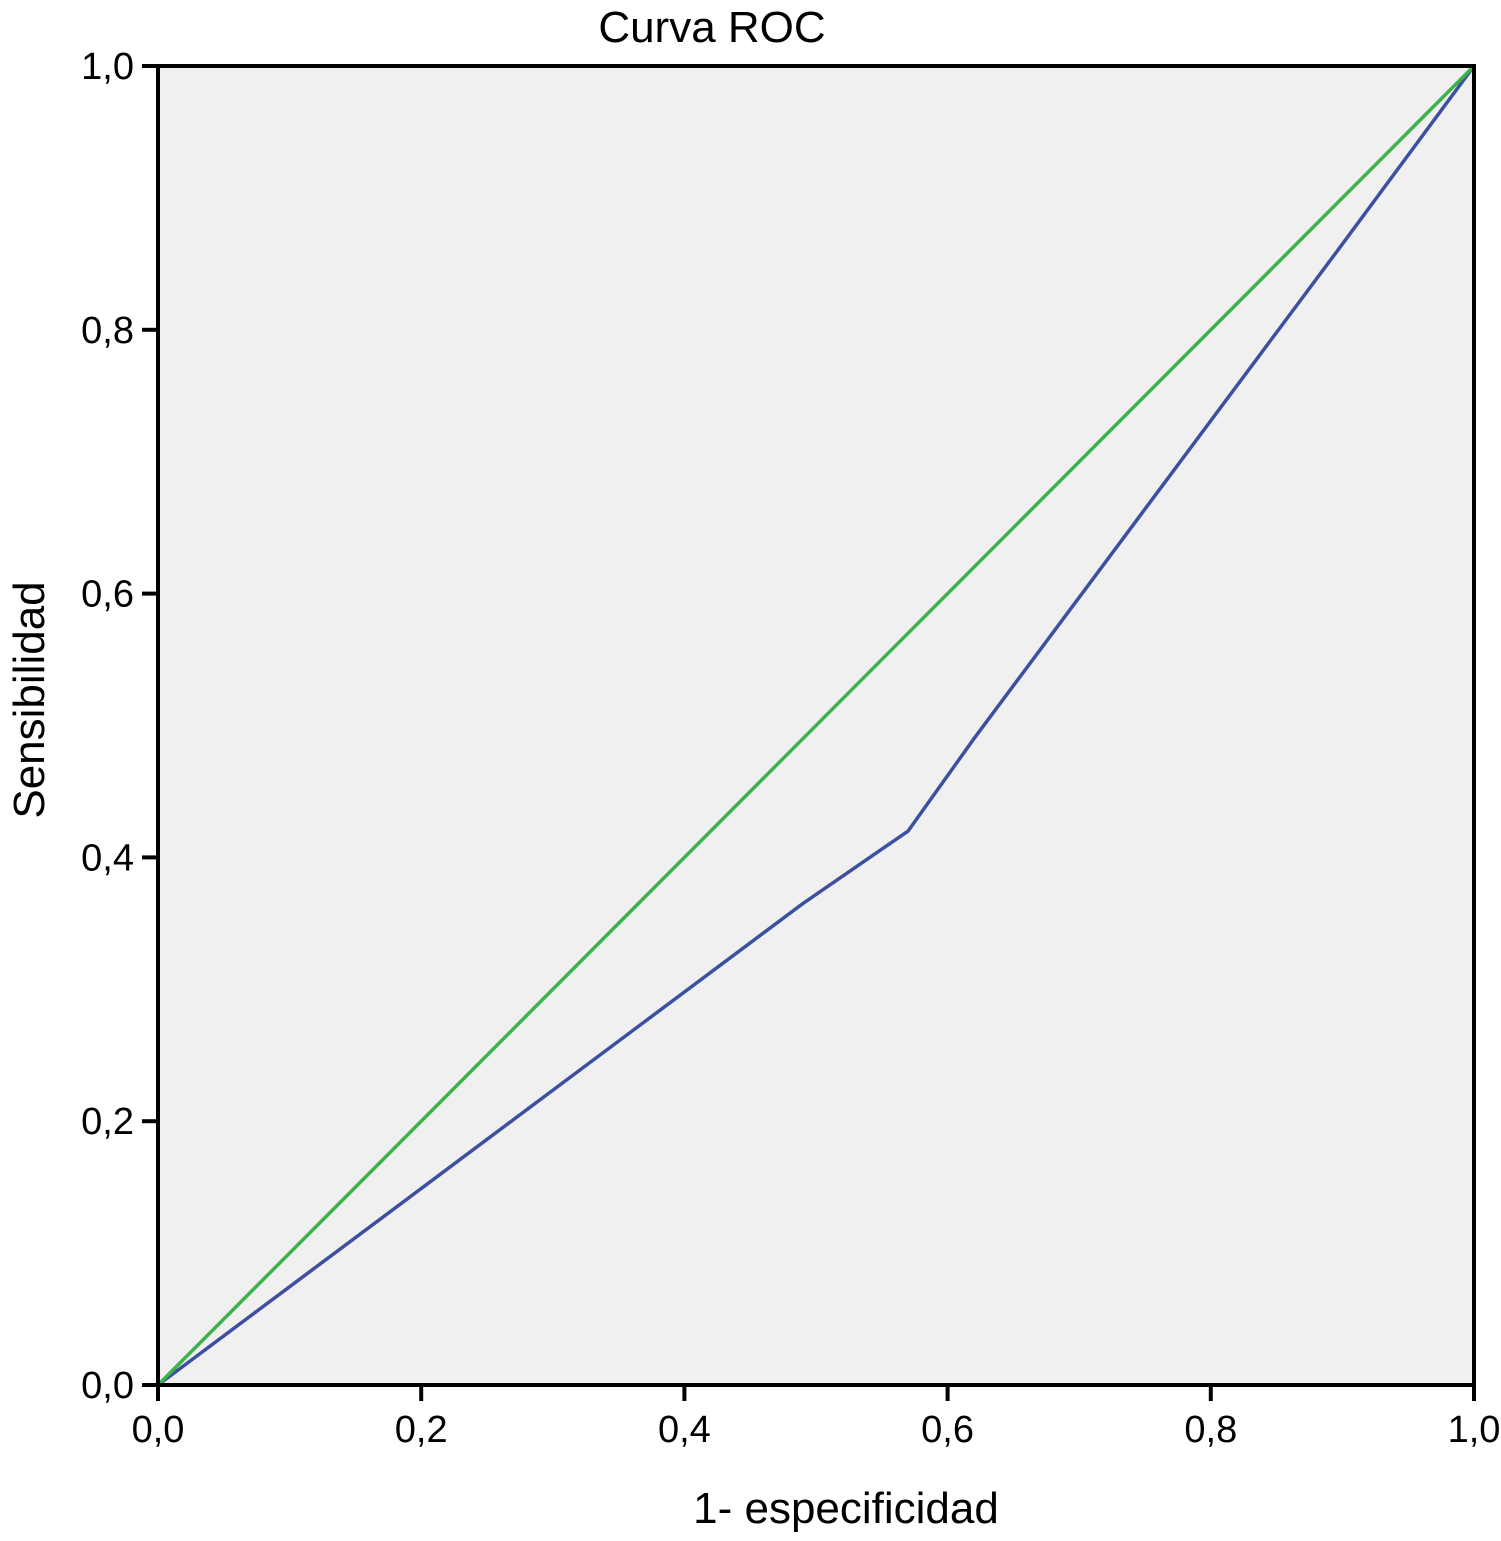 The width and height of the screenshot is (1501, 1541). Describe the element at coordinates (846, 1508) in the screenshot. I see `x-axis-label: 1- especificidad` at that location.